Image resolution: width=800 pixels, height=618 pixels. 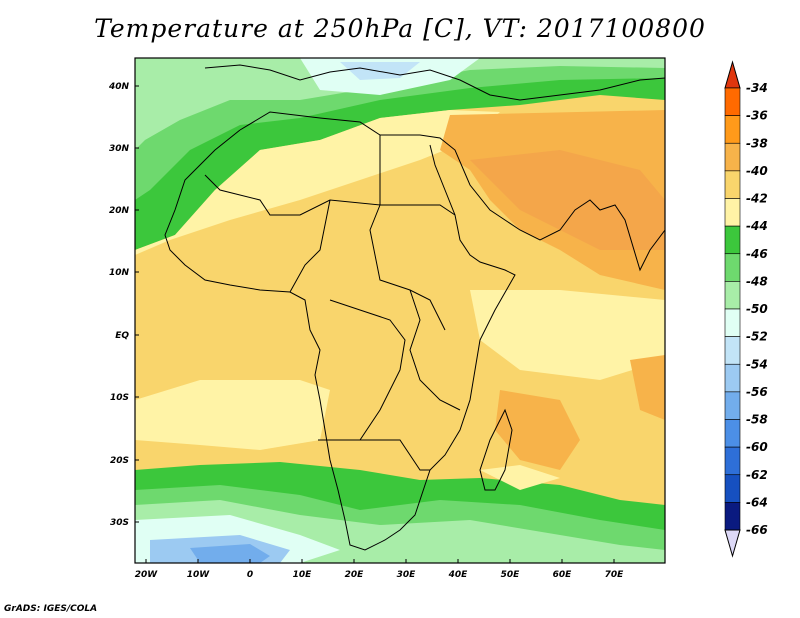 What do you see at coordinates (51, 609) in the screenshot?
I see `grads-credit: GrADS: IGES/COLA` at bounding box center [51, 609].